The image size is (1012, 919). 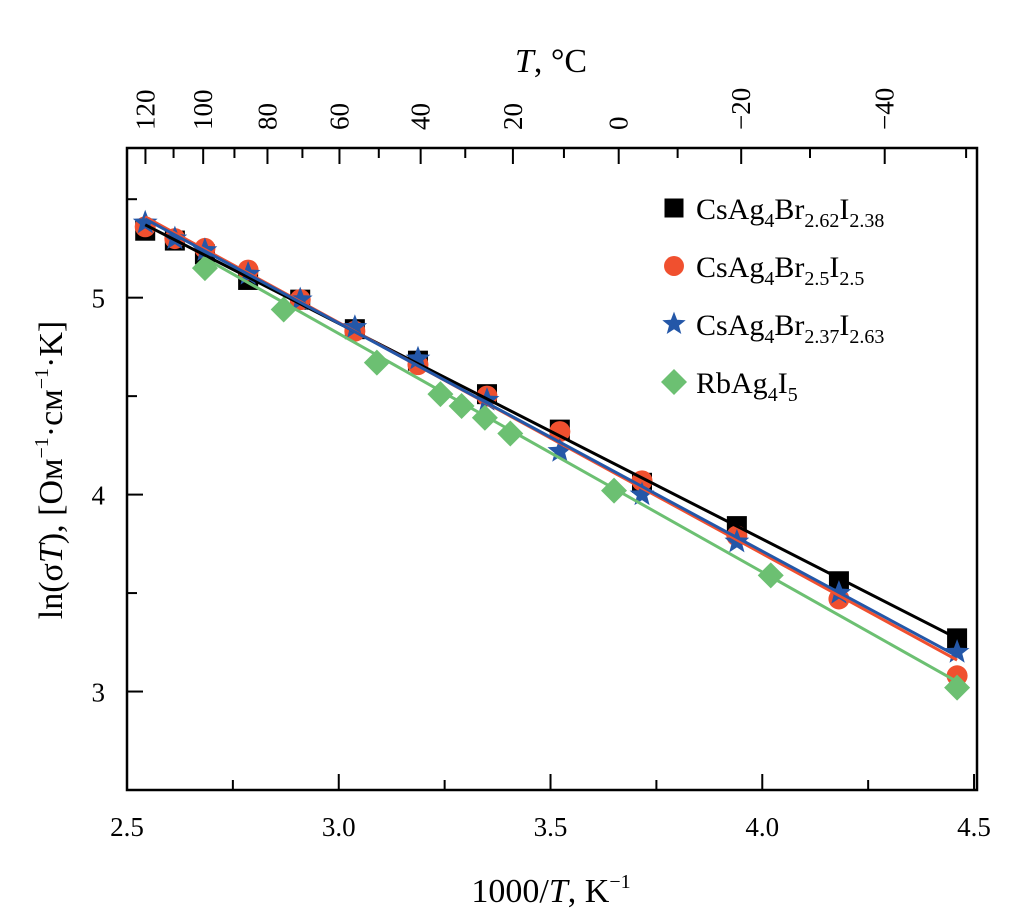 I want to click on top-tick-label: 20, so click(x=513, y=116).